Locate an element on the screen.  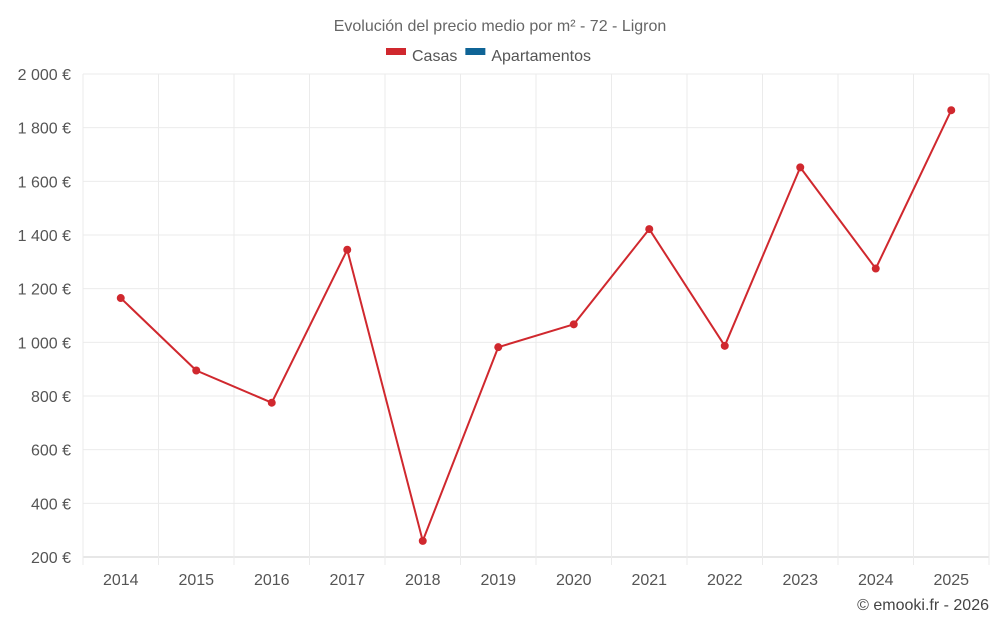
x-tick-label: 2015 is located at coordinates (196, 580).